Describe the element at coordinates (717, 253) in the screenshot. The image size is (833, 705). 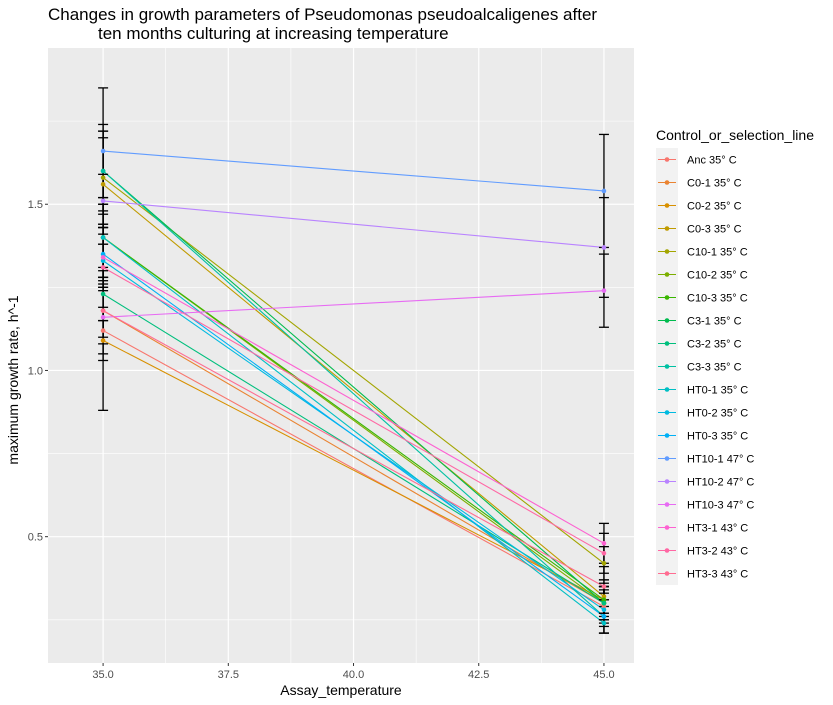
I see `legend-label: C10-1 35° C` at that location.